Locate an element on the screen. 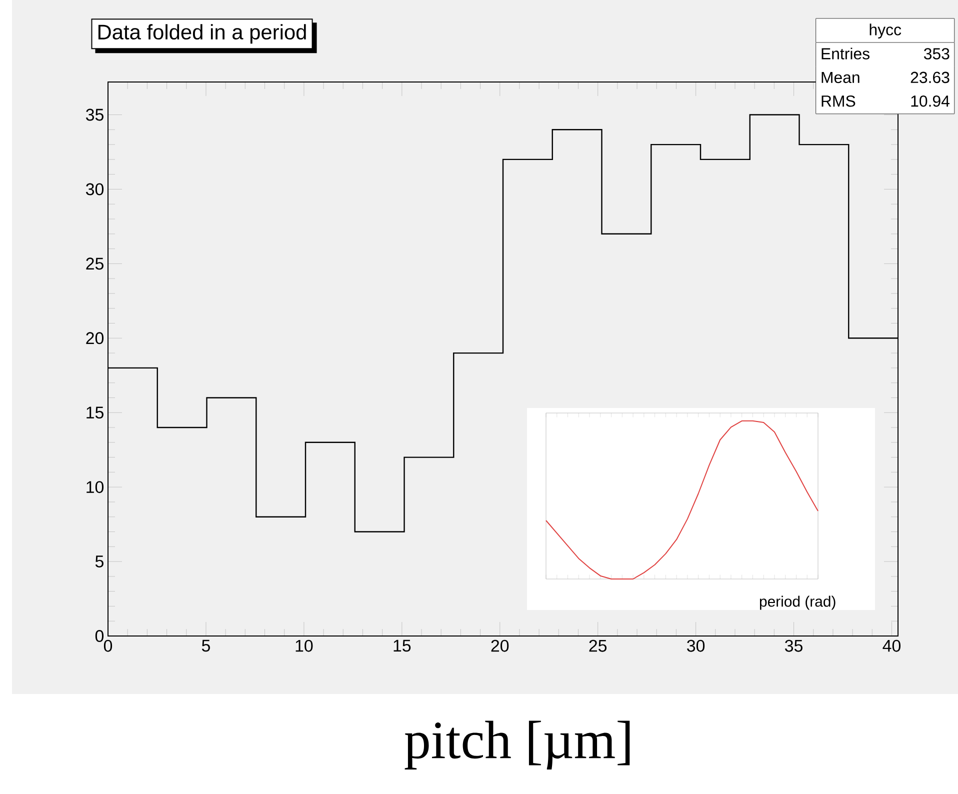 The height and width of the screenshot is (794, 958). y-tick-label: 5 is located at coordinates (99, 562).